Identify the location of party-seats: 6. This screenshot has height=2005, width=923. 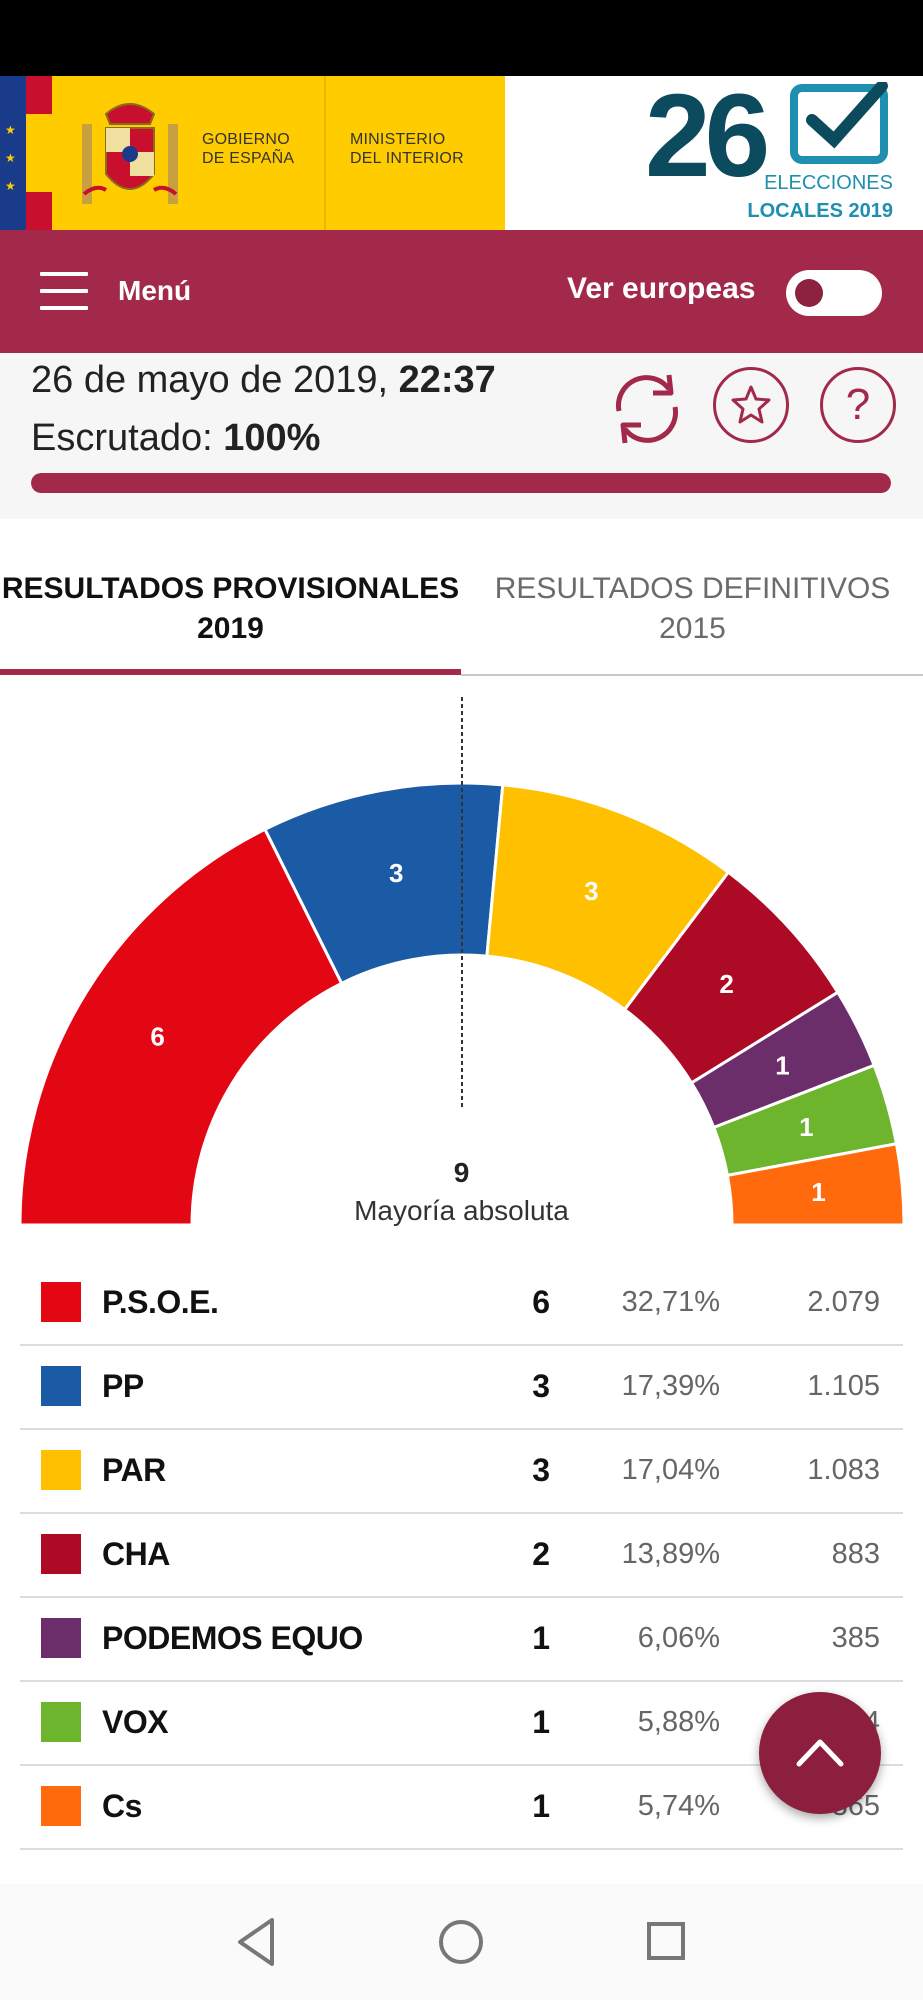
(541, 1302).